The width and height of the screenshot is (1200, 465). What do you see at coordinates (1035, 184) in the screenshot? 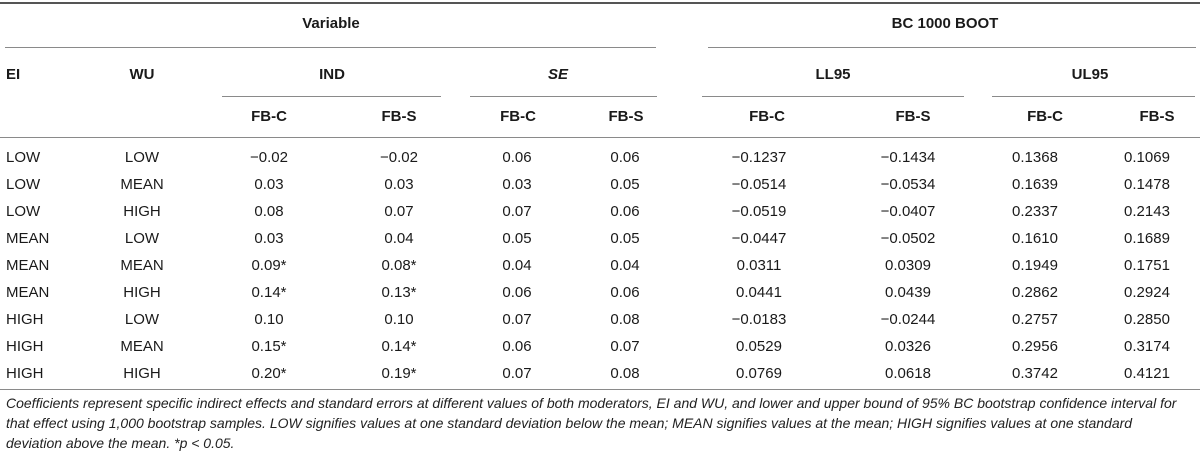
I see `cell-ul-c: 0.1639` at bounding box center [1035, 184].